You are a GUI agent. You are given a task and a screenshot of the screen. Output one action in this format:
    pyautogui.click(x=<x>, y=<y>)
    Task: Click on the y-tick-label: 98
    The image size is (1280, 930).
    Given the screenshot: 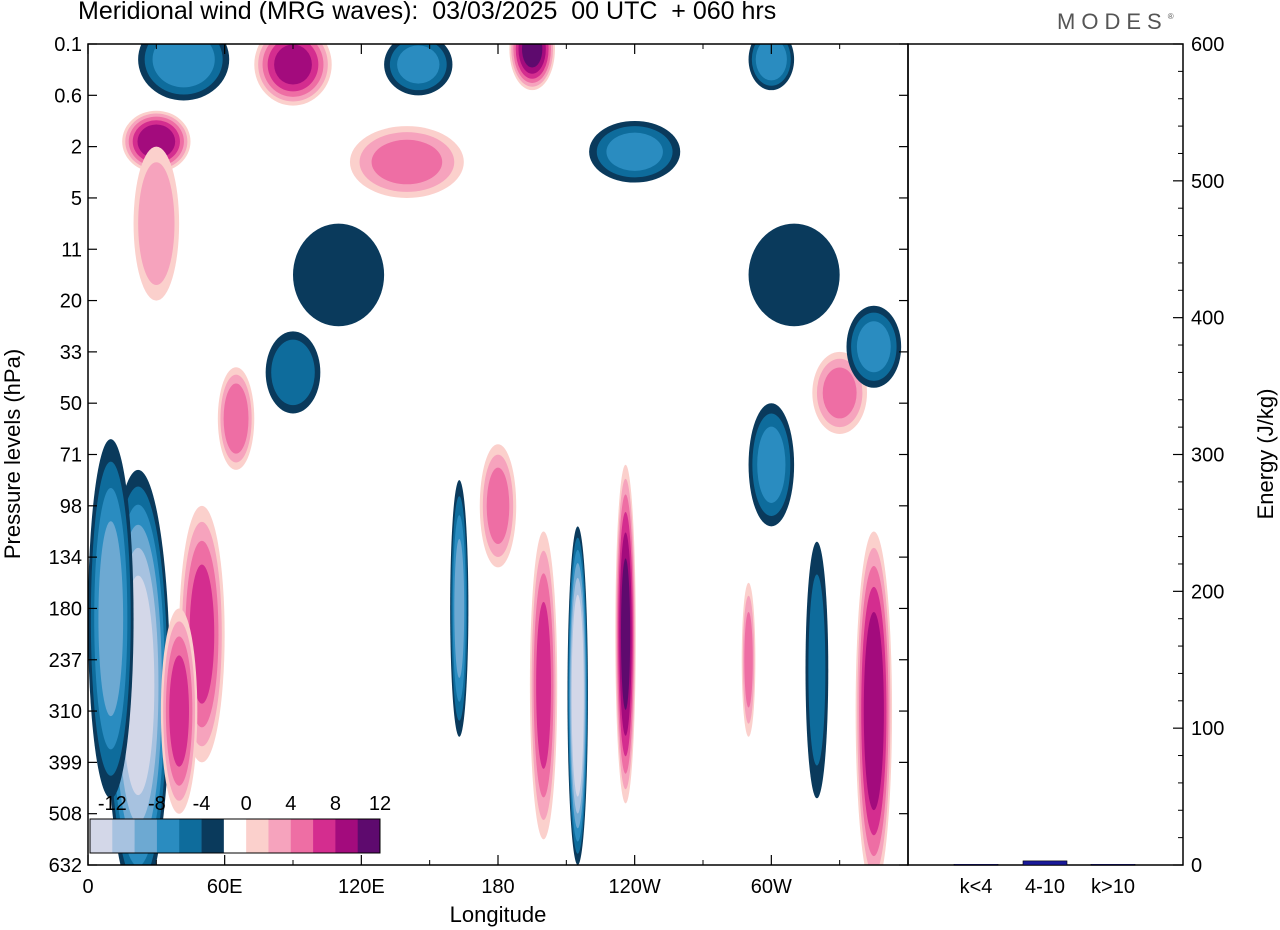 What is the action you would take?
    pyautogui.click(x=71, y=507)
    